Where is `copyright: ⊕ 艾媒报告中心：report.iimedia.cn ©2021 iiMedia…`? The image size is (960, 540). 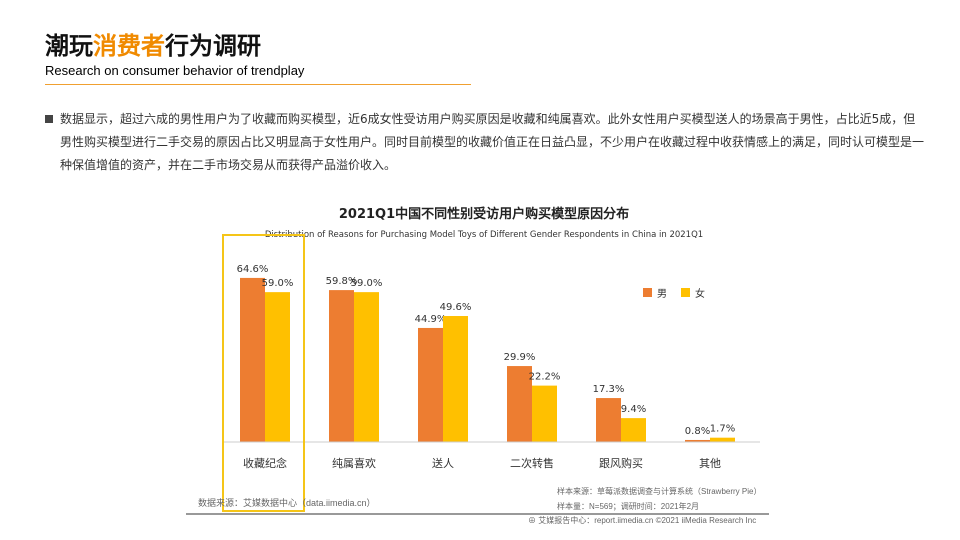 copyright: ⊕ 艾媒报告中心：report.iimedia.cn ©2021 iiMedia… is located at coordinates (642, 520).